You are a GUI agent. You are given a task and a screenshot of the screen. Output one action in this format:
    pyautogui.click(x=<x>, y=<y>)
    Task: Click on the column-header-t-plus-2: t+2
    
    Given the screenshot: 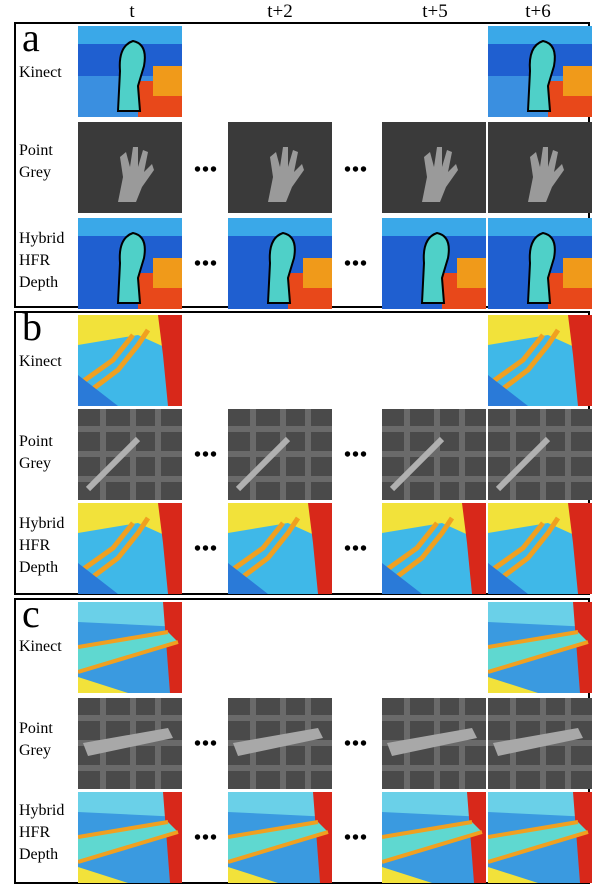 What is the action you would take?
    pyautogui.click(x=280, y=11)
    